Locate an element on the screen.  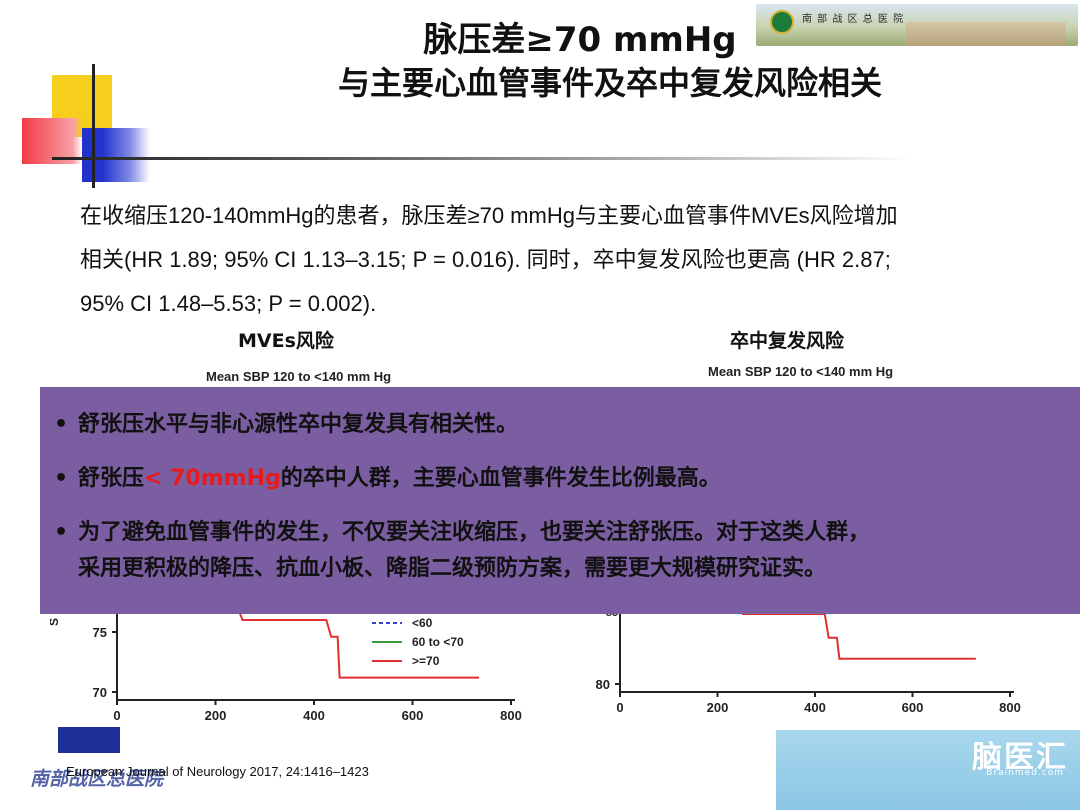
bullet-text: 采用更积极的降压、抗血小板、降脂二级预防方案，需要更大规模研究证实。 is located at coordinates (452, 568).